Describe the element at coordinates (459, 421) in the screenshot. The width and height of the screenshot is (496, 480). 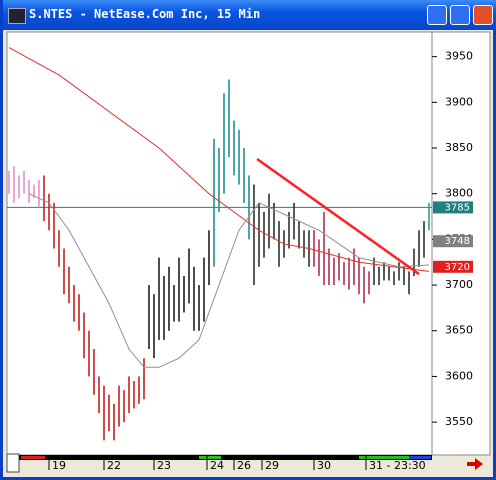
I see `y-tick-label: 3550` at that location.